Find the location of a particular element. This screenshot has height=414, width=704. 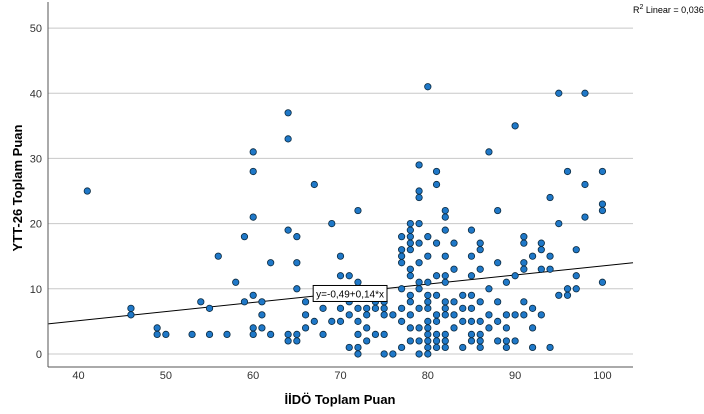

x-tick-label: 100 is located at coordinates (602, 376).